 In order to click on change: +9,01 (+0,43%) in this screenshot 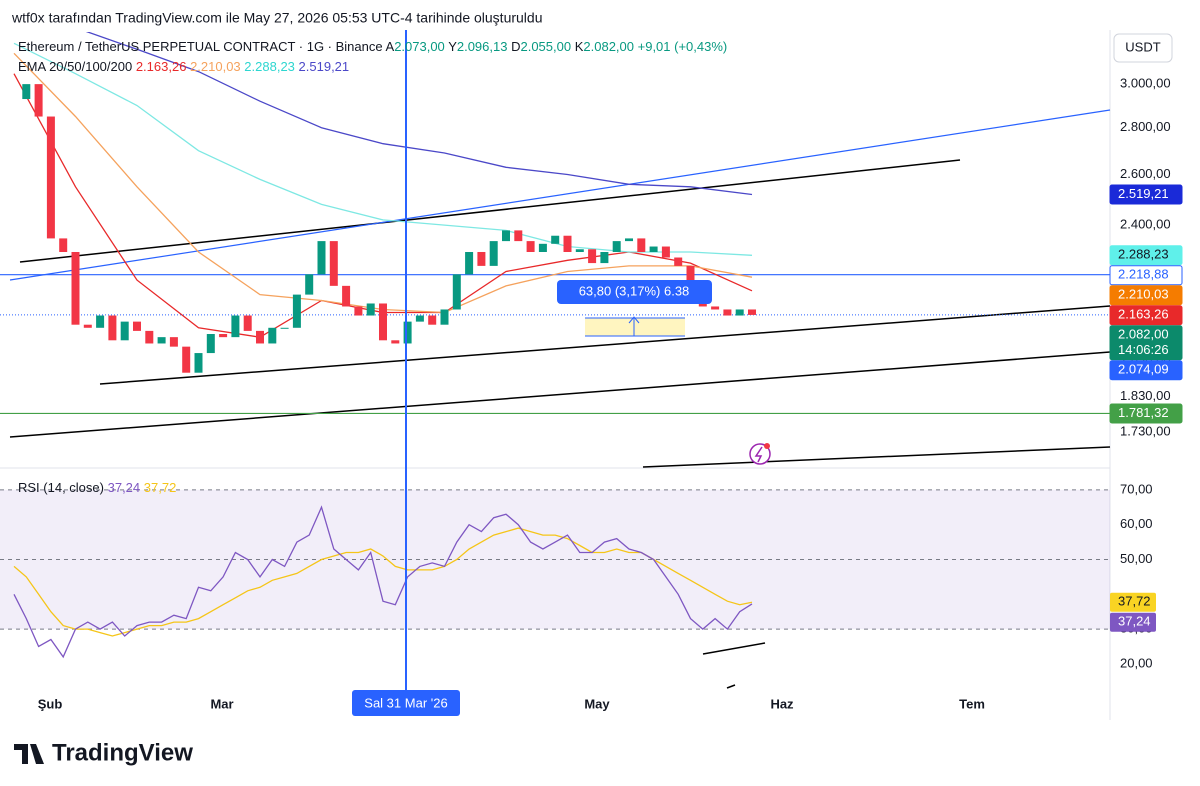, I will do `click(683, 46)`.